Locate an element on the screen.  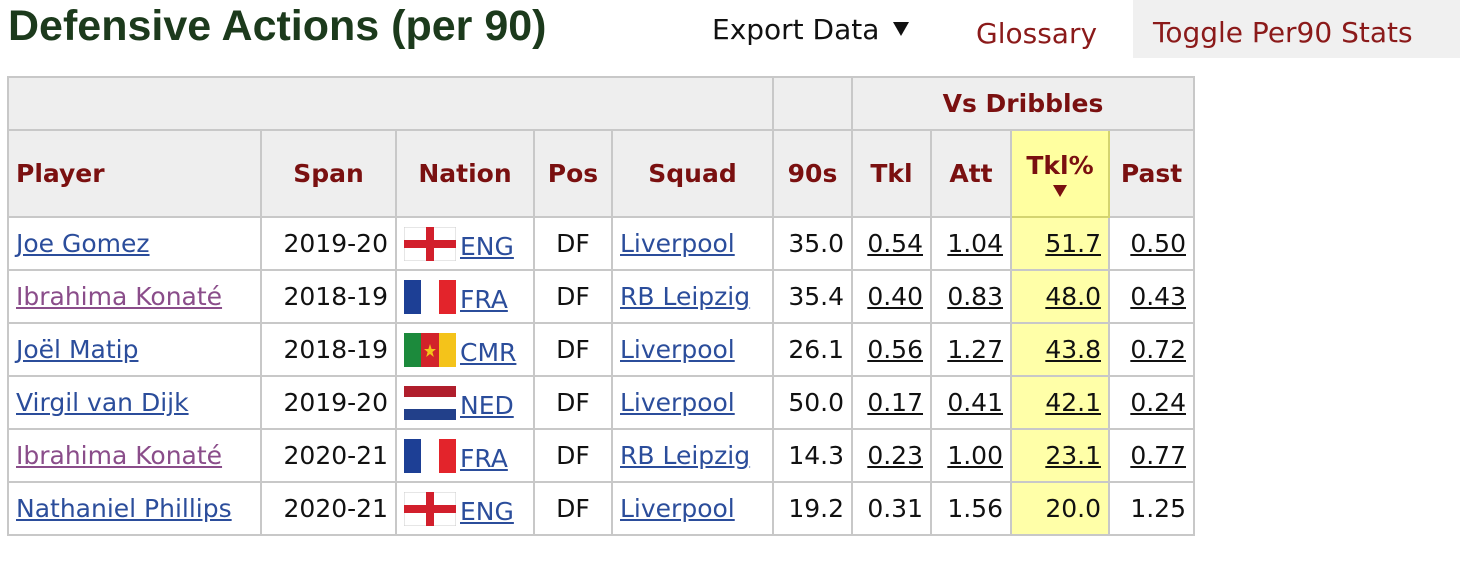
table-cell: 1.56 is located at coordinates (971, 508).